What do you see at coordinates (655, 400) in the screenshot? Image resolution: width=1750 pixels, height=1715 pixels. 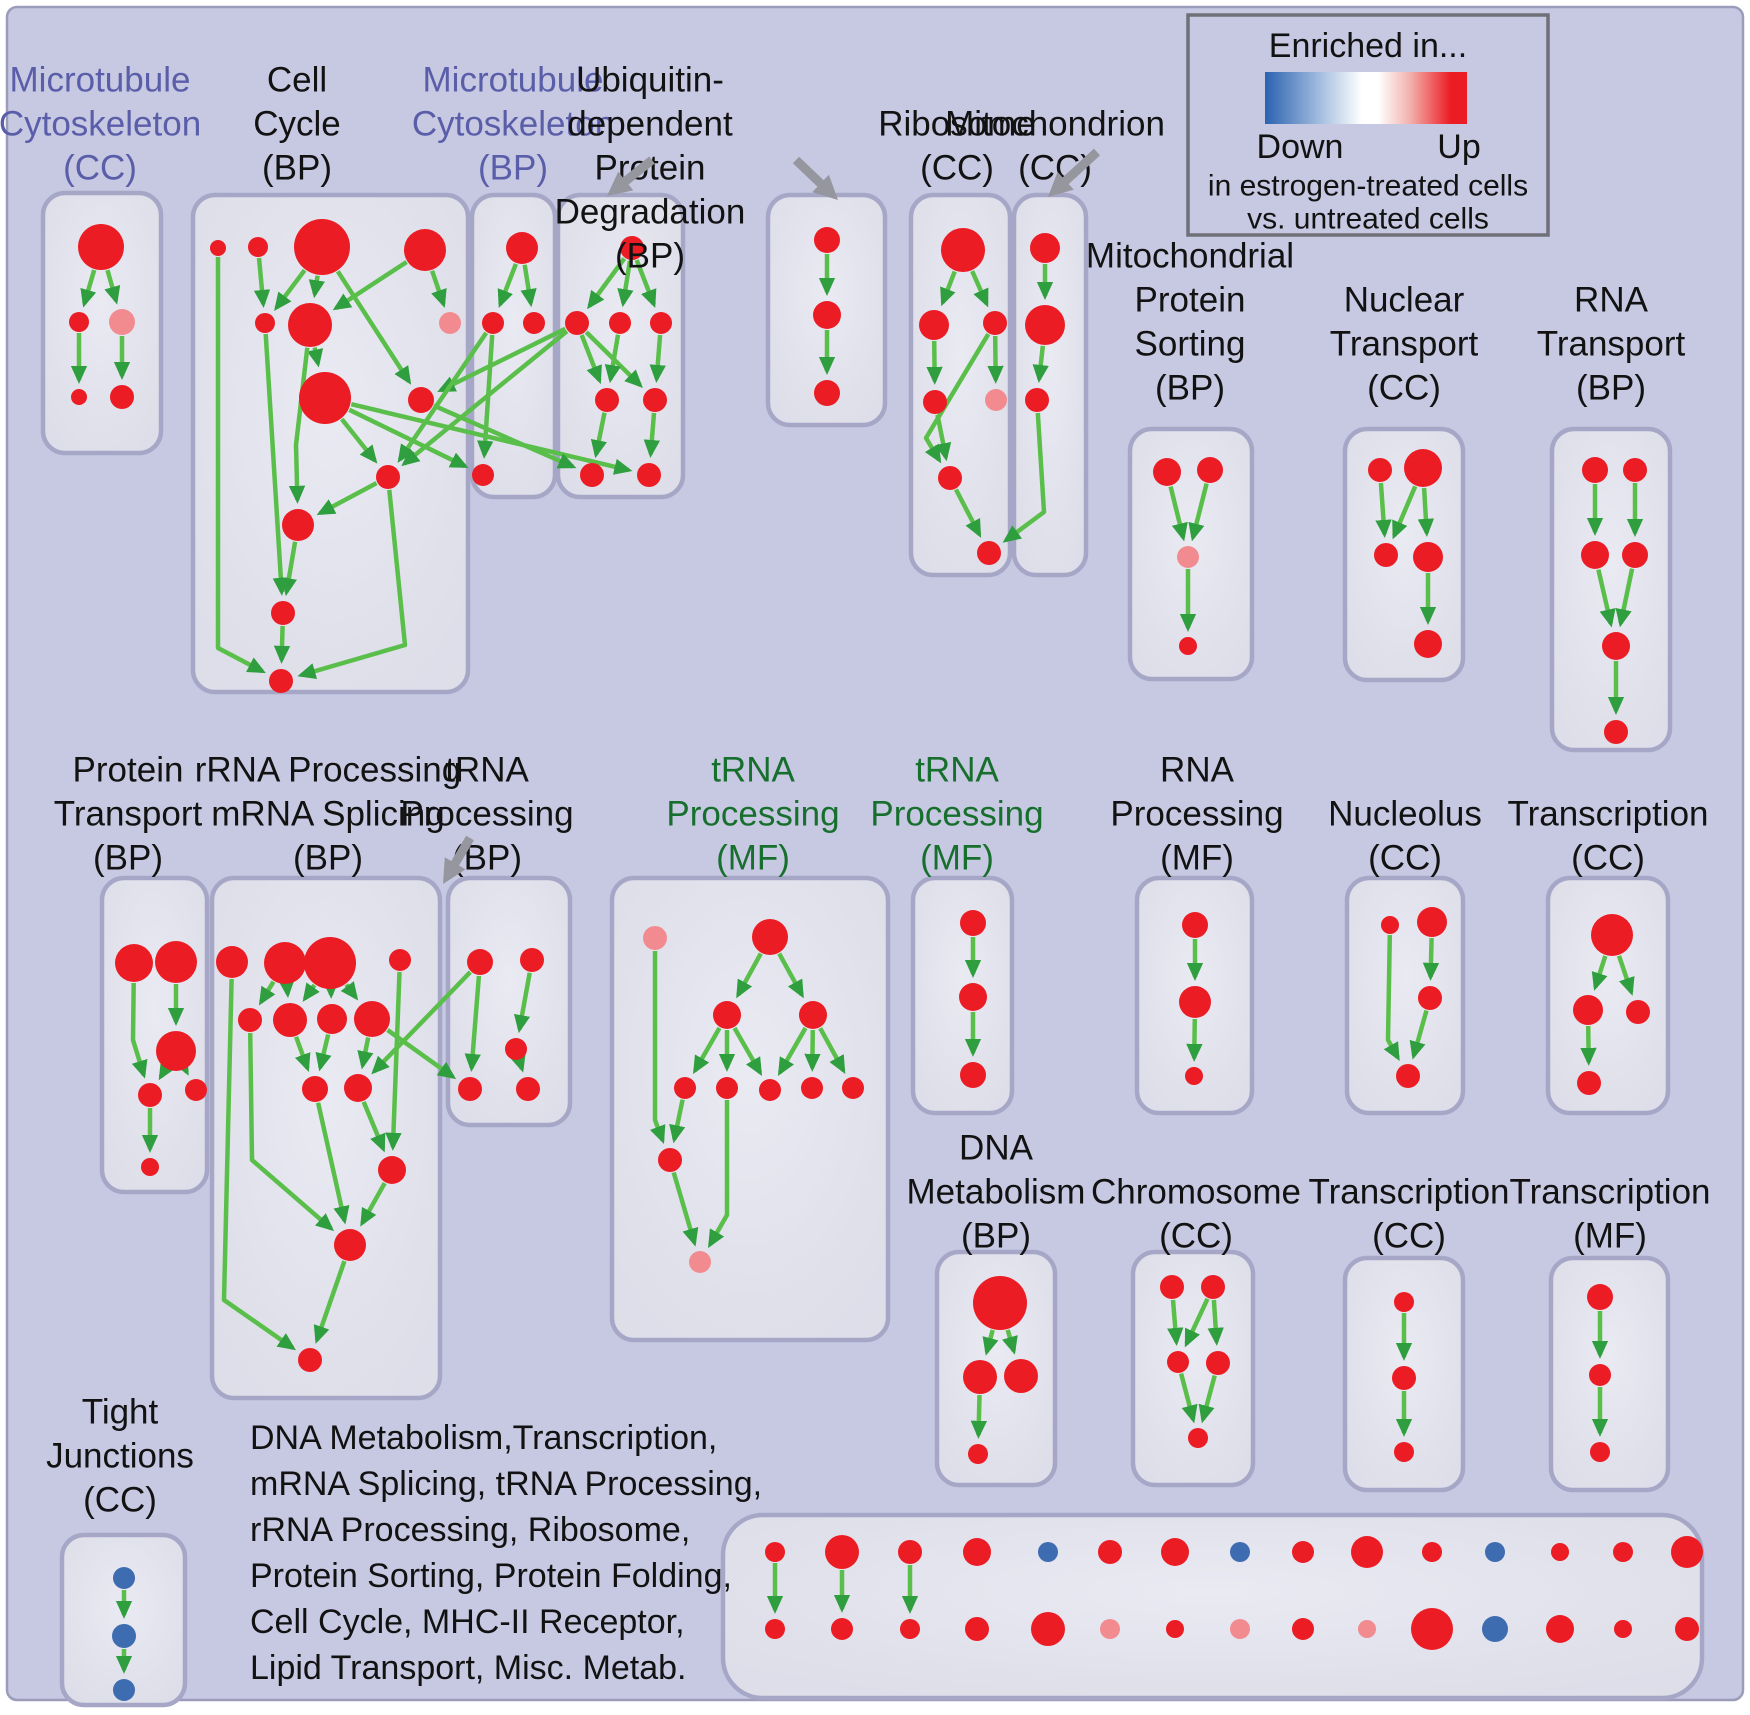 I see `go-term-node-ub1-u6` at bounding box center [655, 400].